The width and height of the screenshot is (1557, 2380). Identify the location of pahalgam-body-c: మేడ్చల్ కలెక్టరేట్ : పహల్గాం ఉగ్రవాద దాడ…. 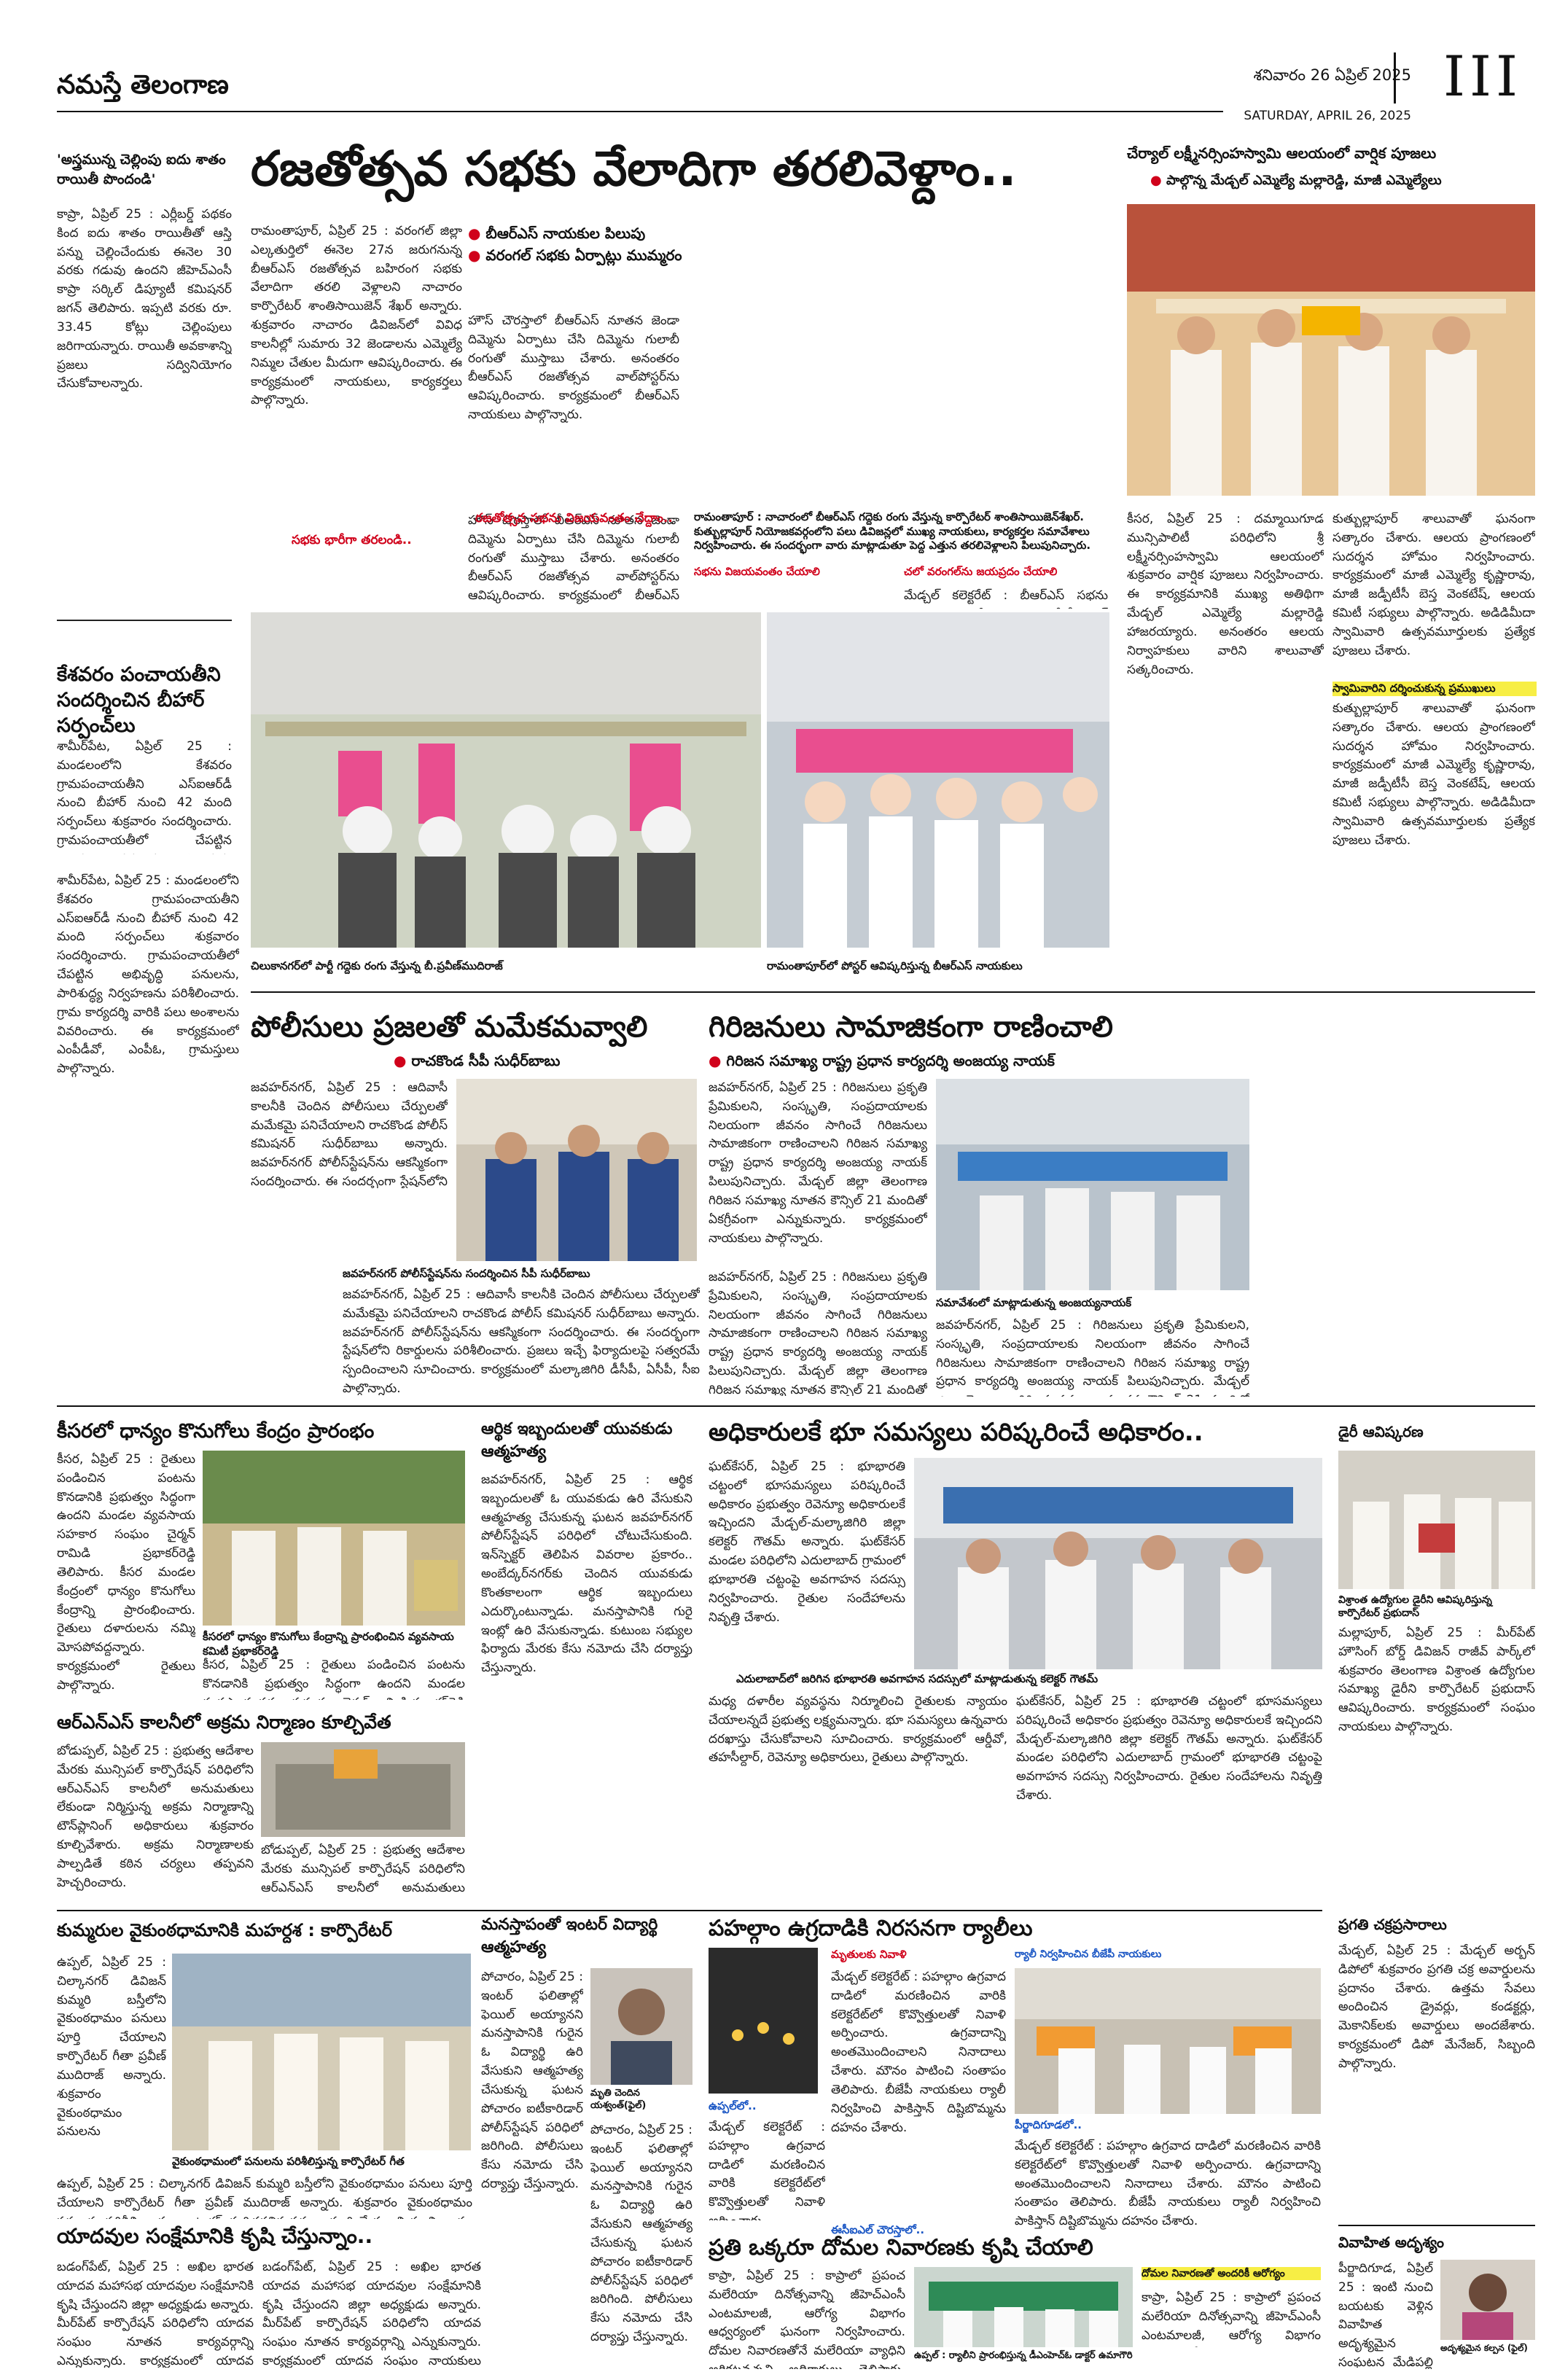
(767, 2170).